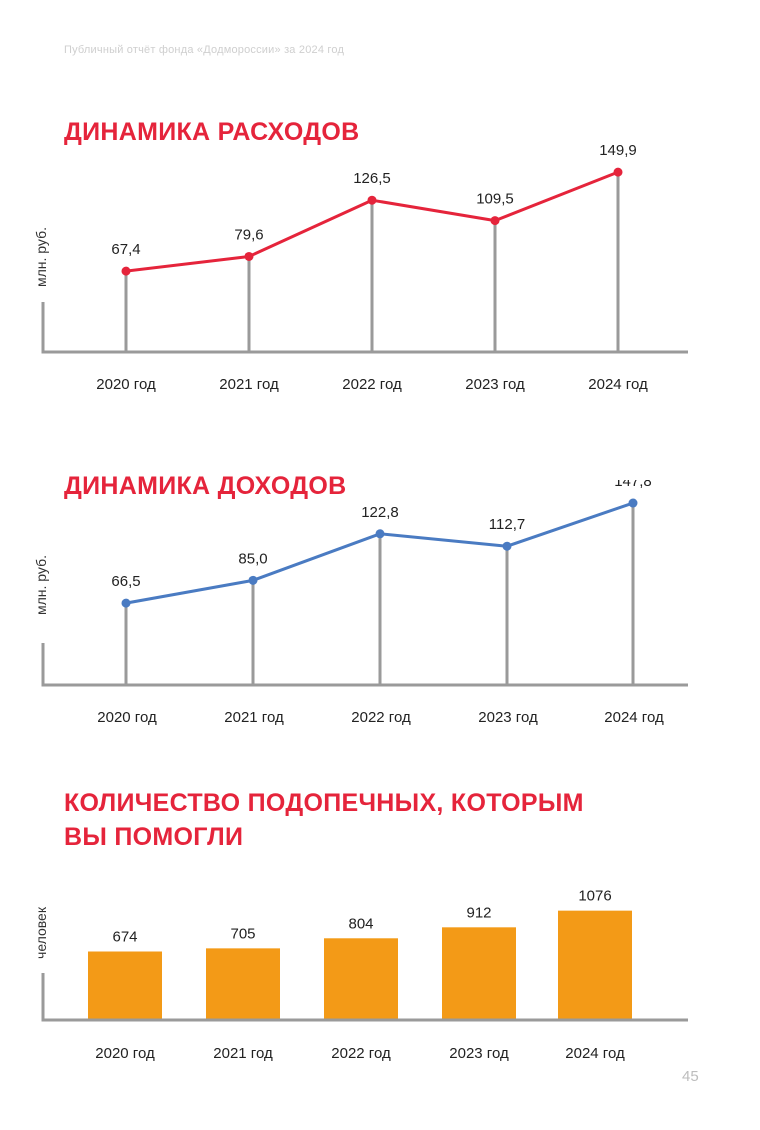  Describe the element at coordinates (243, 1053) in the screenshot. I see `wards-x-tick-label: 2021 год` at that location.